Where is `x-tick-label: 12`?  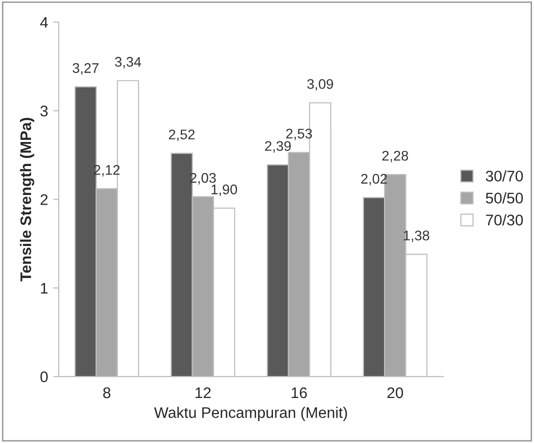 x-tick-label: 12 is located at coordinates (203, 392).